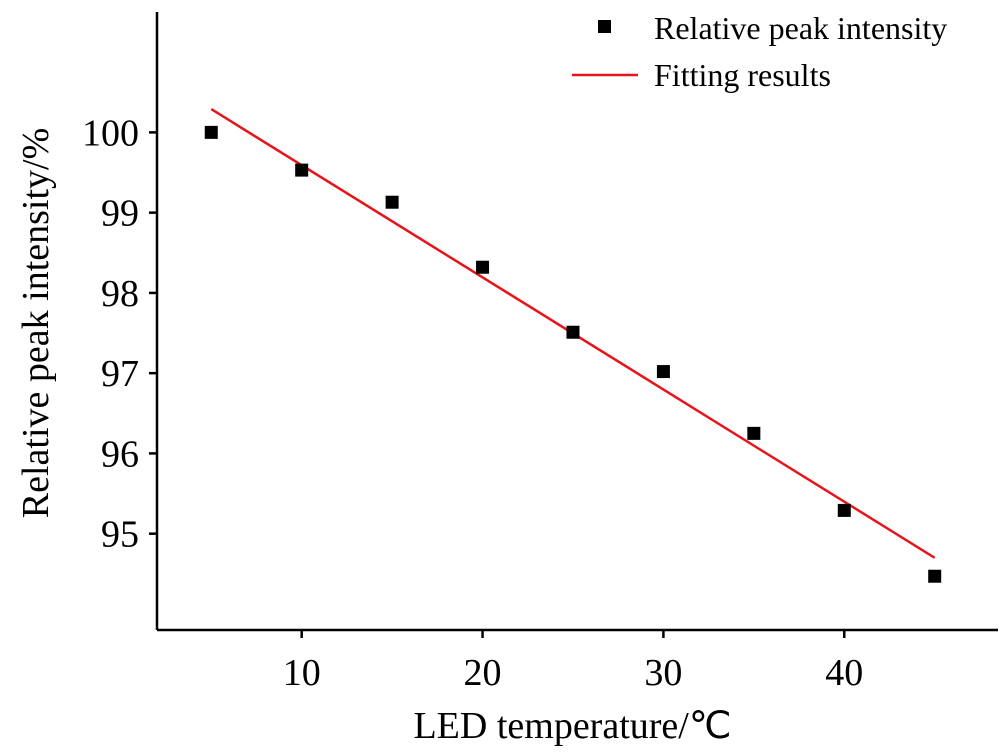  What do you see at coordinates (844, 673) in the screenshot?
I see `x-tick-label: 40` at bounding box center [844, 673].